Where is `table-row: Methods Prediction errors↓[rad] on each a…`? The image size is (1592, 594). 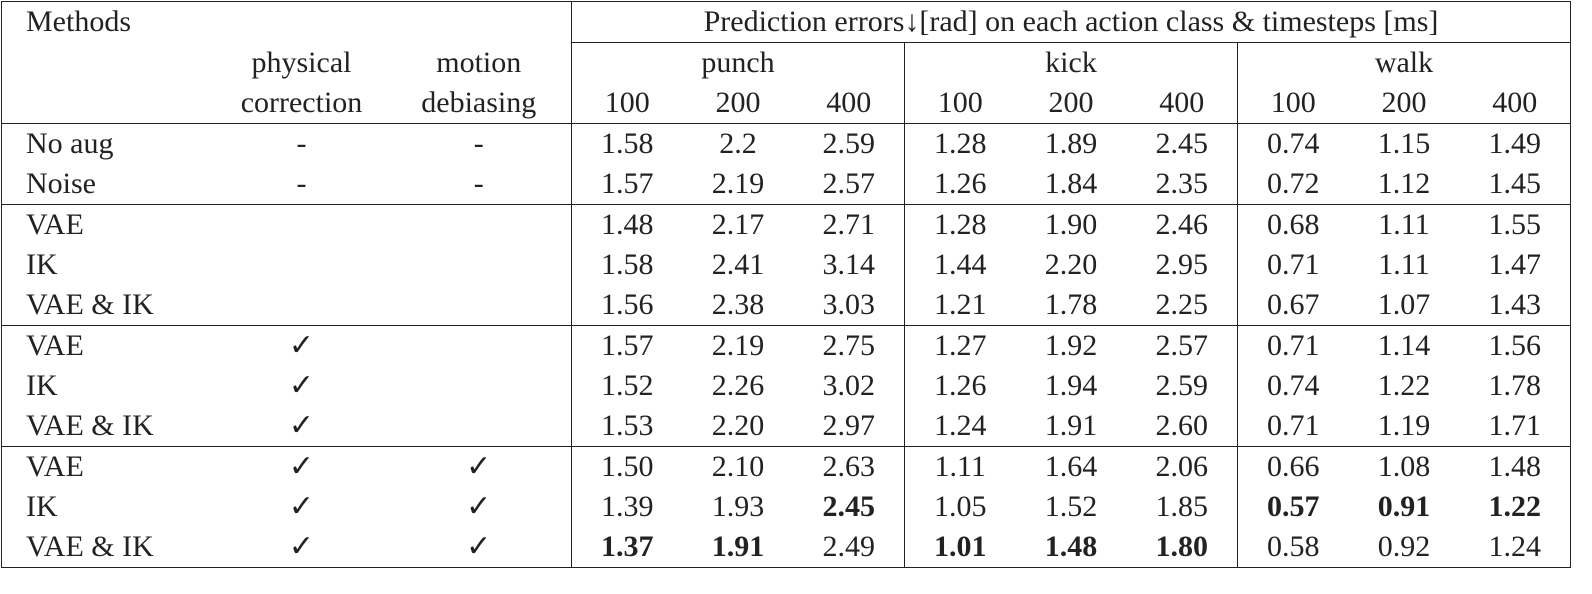
table-row: Methods Prediction errors↓[rad] on each a… is located at coordinates (786, 22).